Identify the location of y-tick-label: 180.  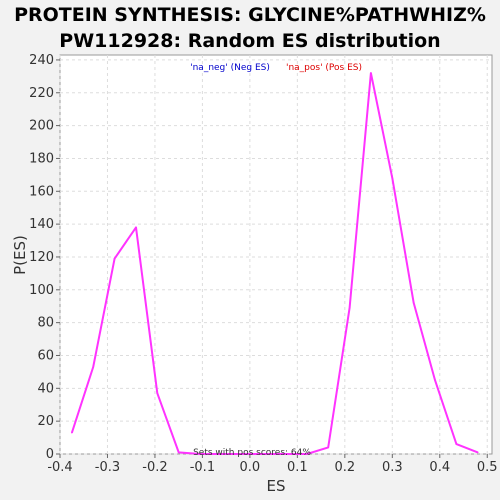
(41, 158).